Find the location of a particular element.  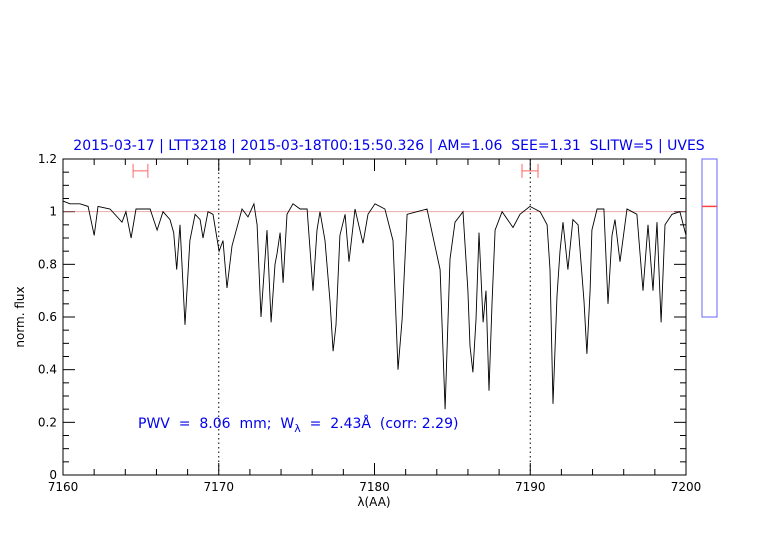

x-tick-label: 7180 is located at coordinates (374, 487).